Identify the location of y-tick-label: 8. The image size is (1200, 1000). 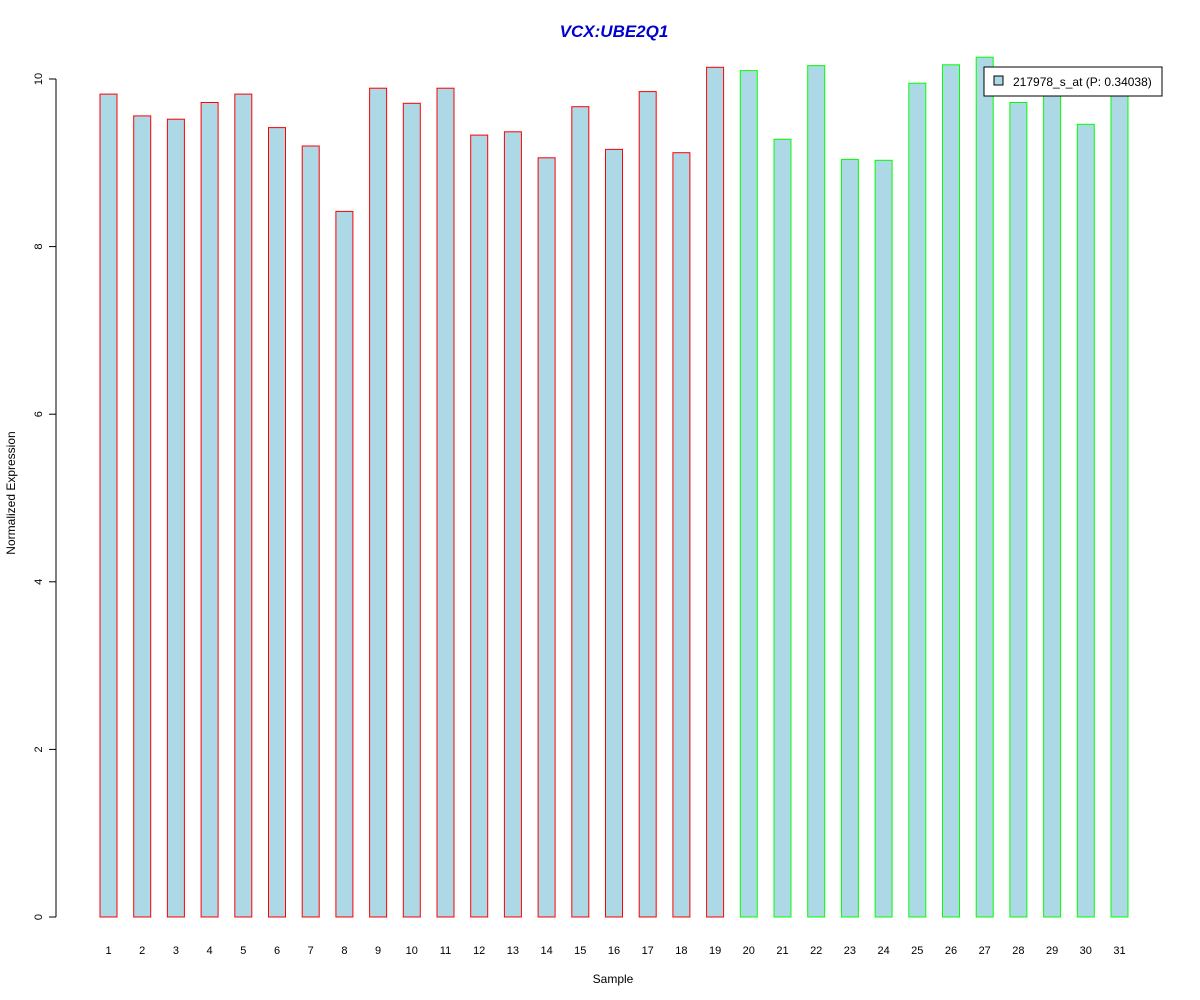
(39, 247).